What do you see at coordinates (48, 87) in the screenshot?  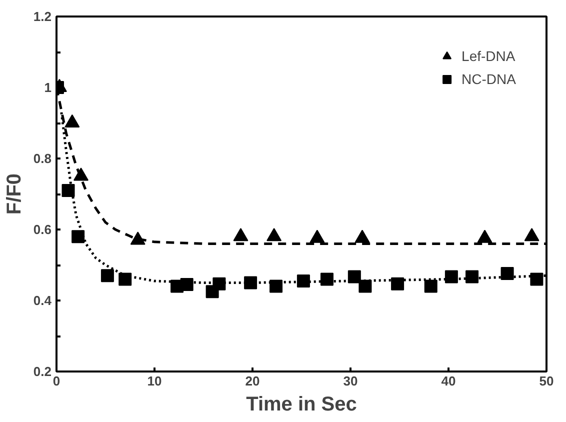 I see `y-tick-label: 1` at bounding box center [48, 87].